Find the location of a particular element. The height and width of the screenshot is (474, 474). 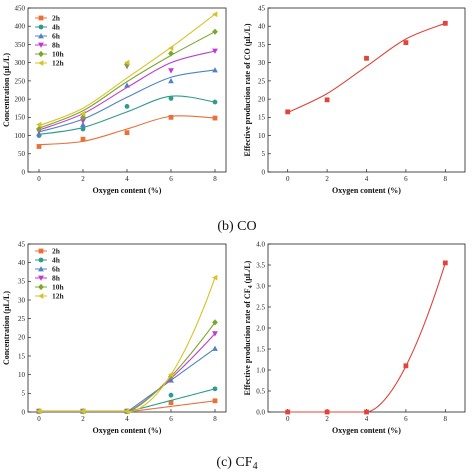

y-tick-label: 350 is located at coordinates (20, 45).